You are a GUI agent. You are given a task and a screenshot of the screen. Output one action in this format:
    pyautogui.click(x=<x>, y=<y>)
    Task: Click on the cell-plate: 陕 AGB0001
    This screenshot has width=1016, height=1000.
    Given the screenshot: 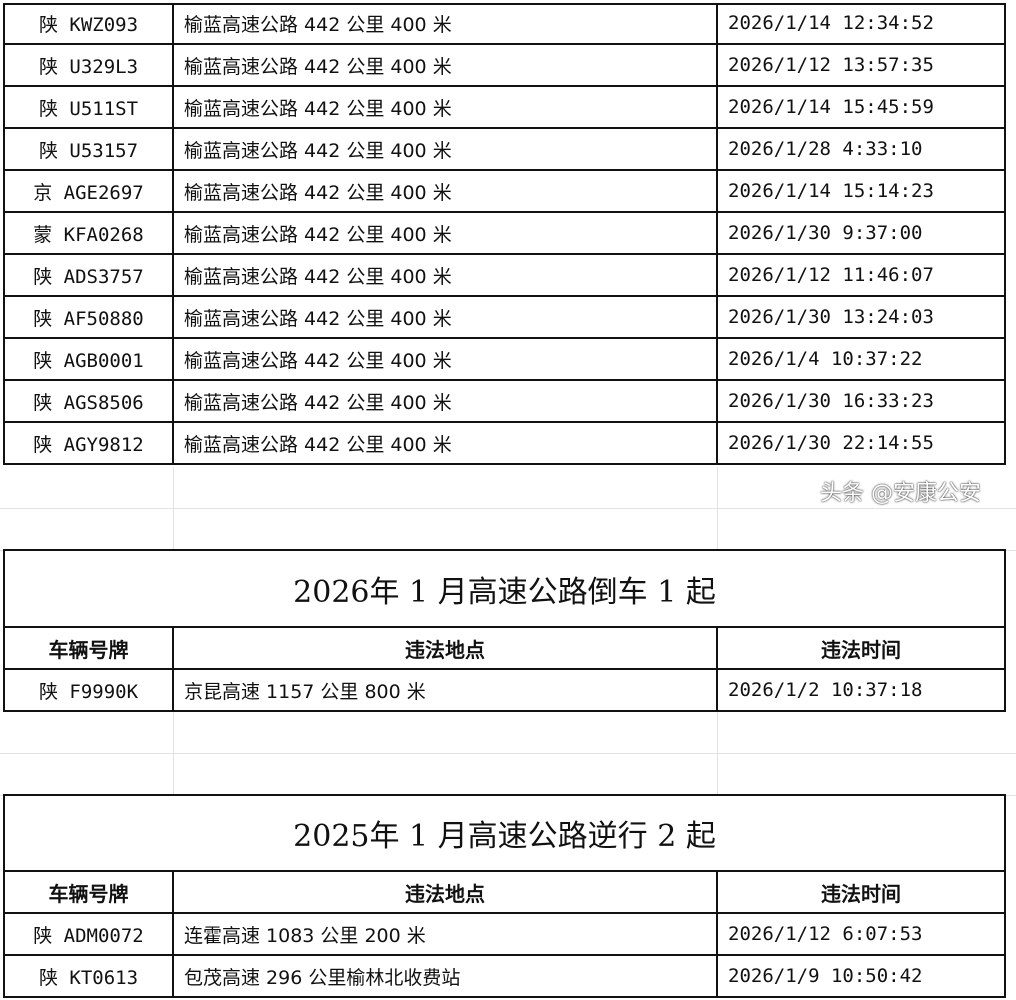 What is the action you would take?
    pyautogui.click(x=89, y=359)
    